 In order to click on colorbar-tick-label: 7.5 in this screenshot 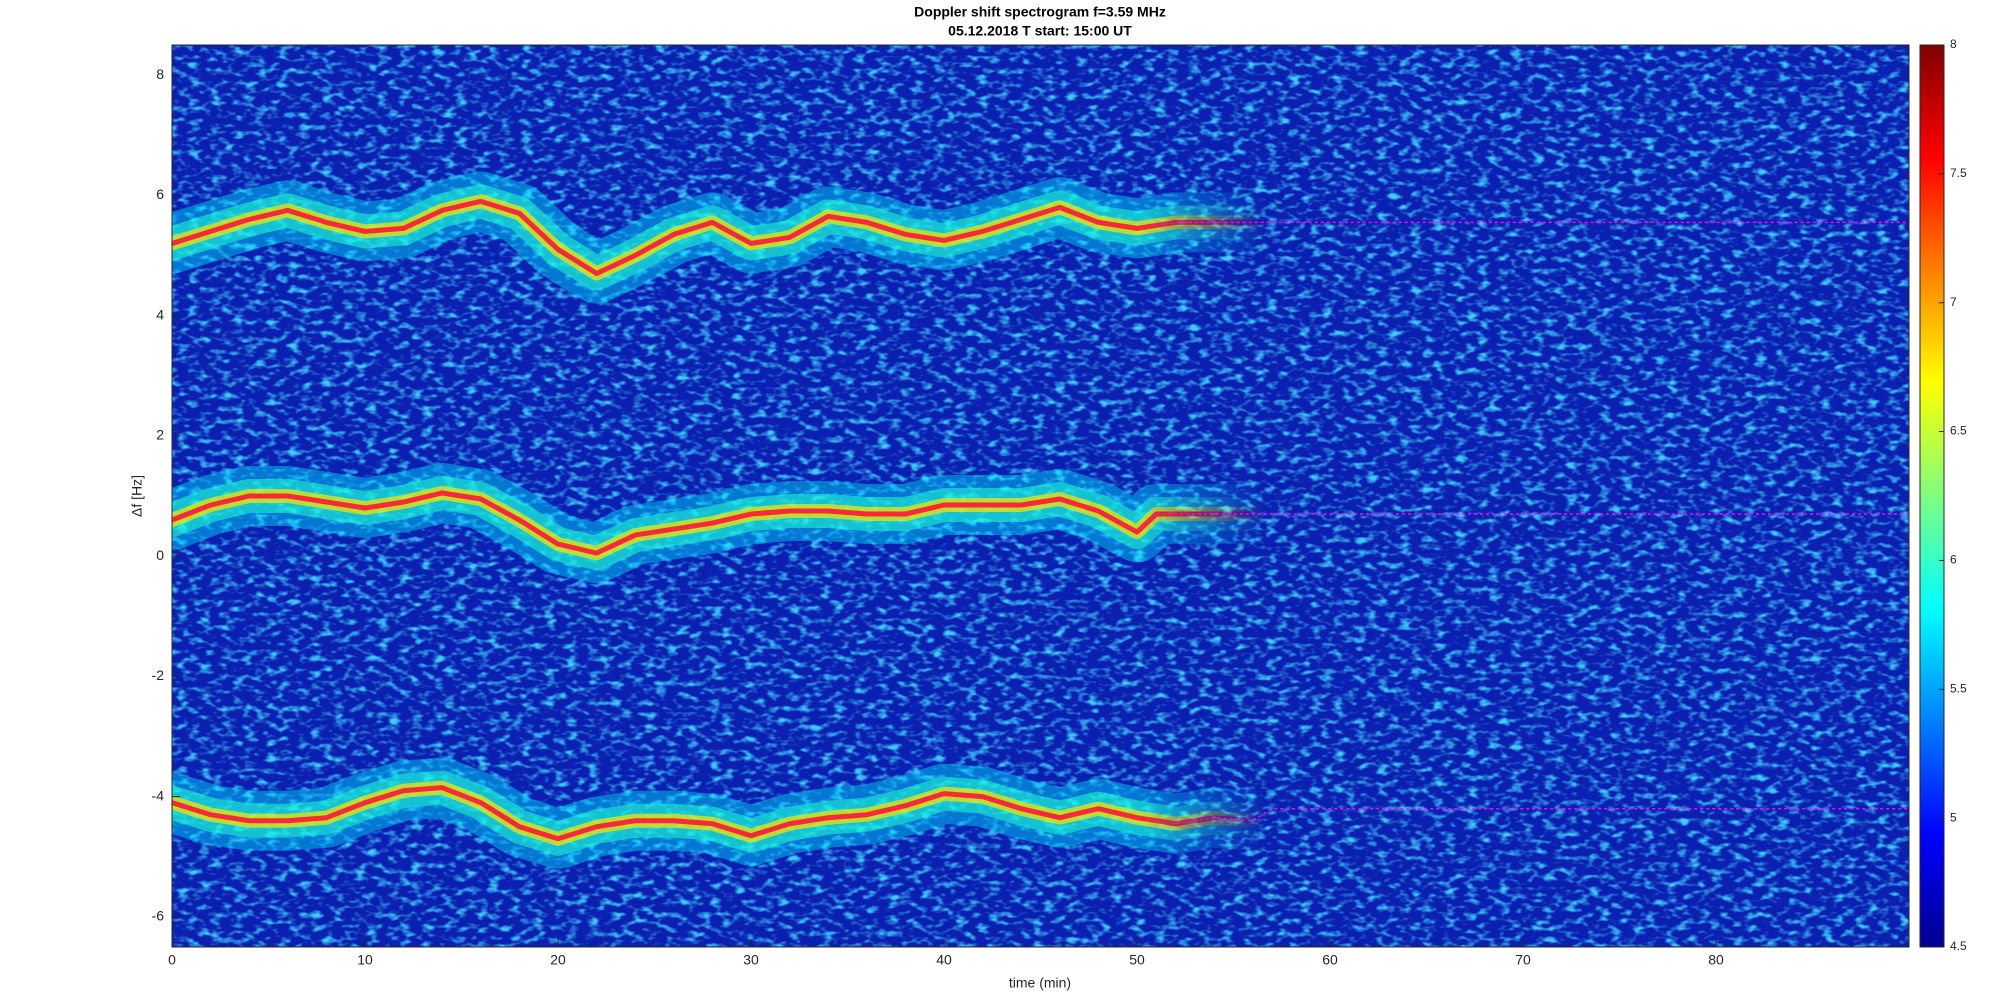, I will do `click(1958, 173)`.